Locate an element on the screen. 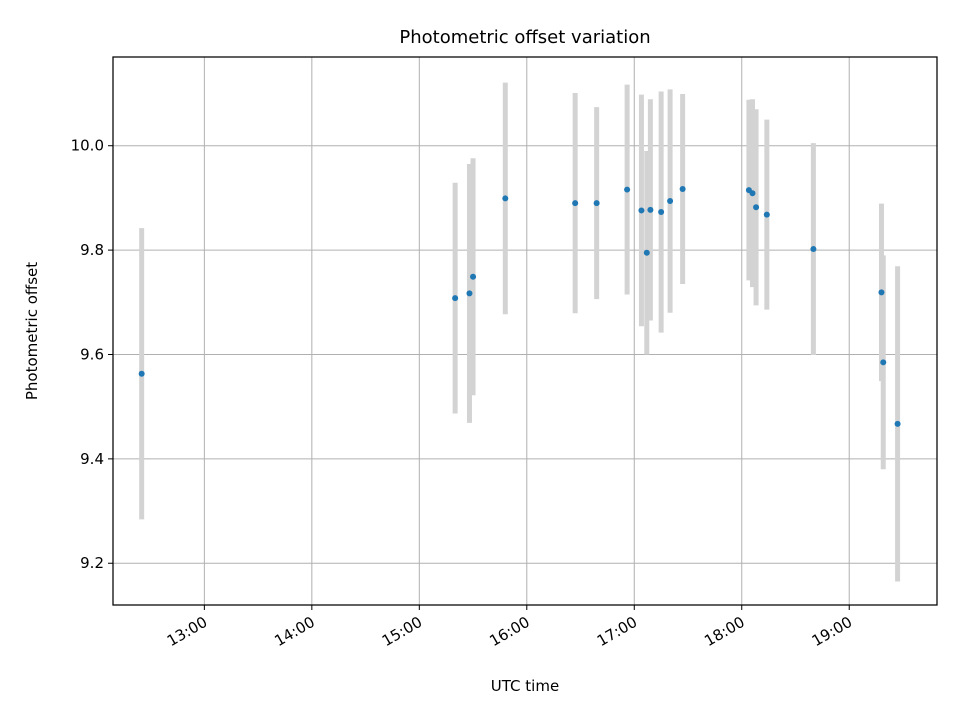 Image resolution: width=960 pixels, height=720 pixels. y-tick-label: 9.4 is located at coordinates (92, 459).